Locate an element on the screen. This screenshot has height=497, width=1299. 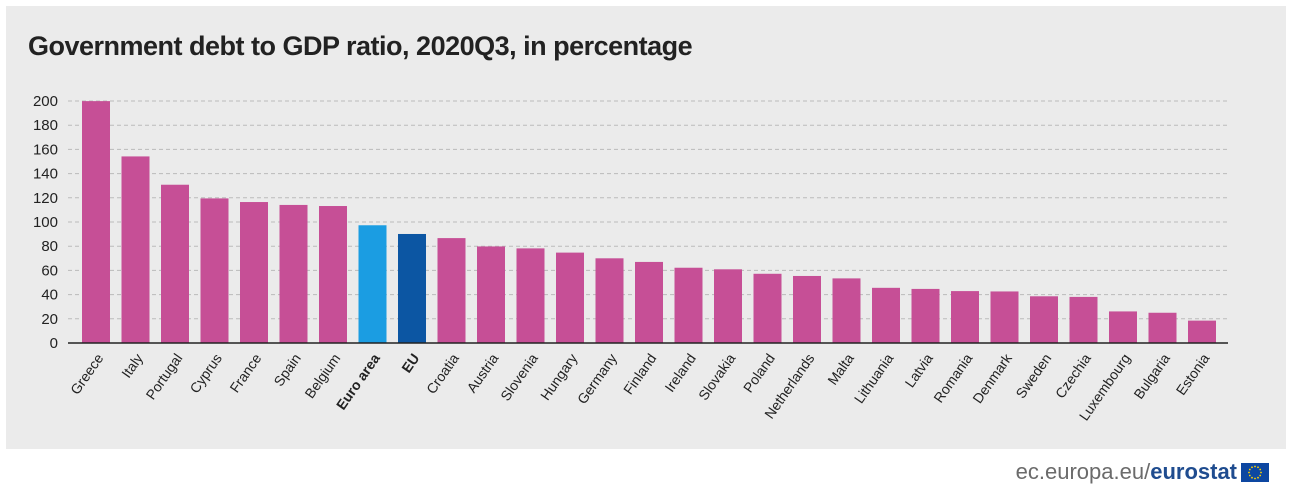
x-tick-label: Malta is located at coordinates (840, 368).